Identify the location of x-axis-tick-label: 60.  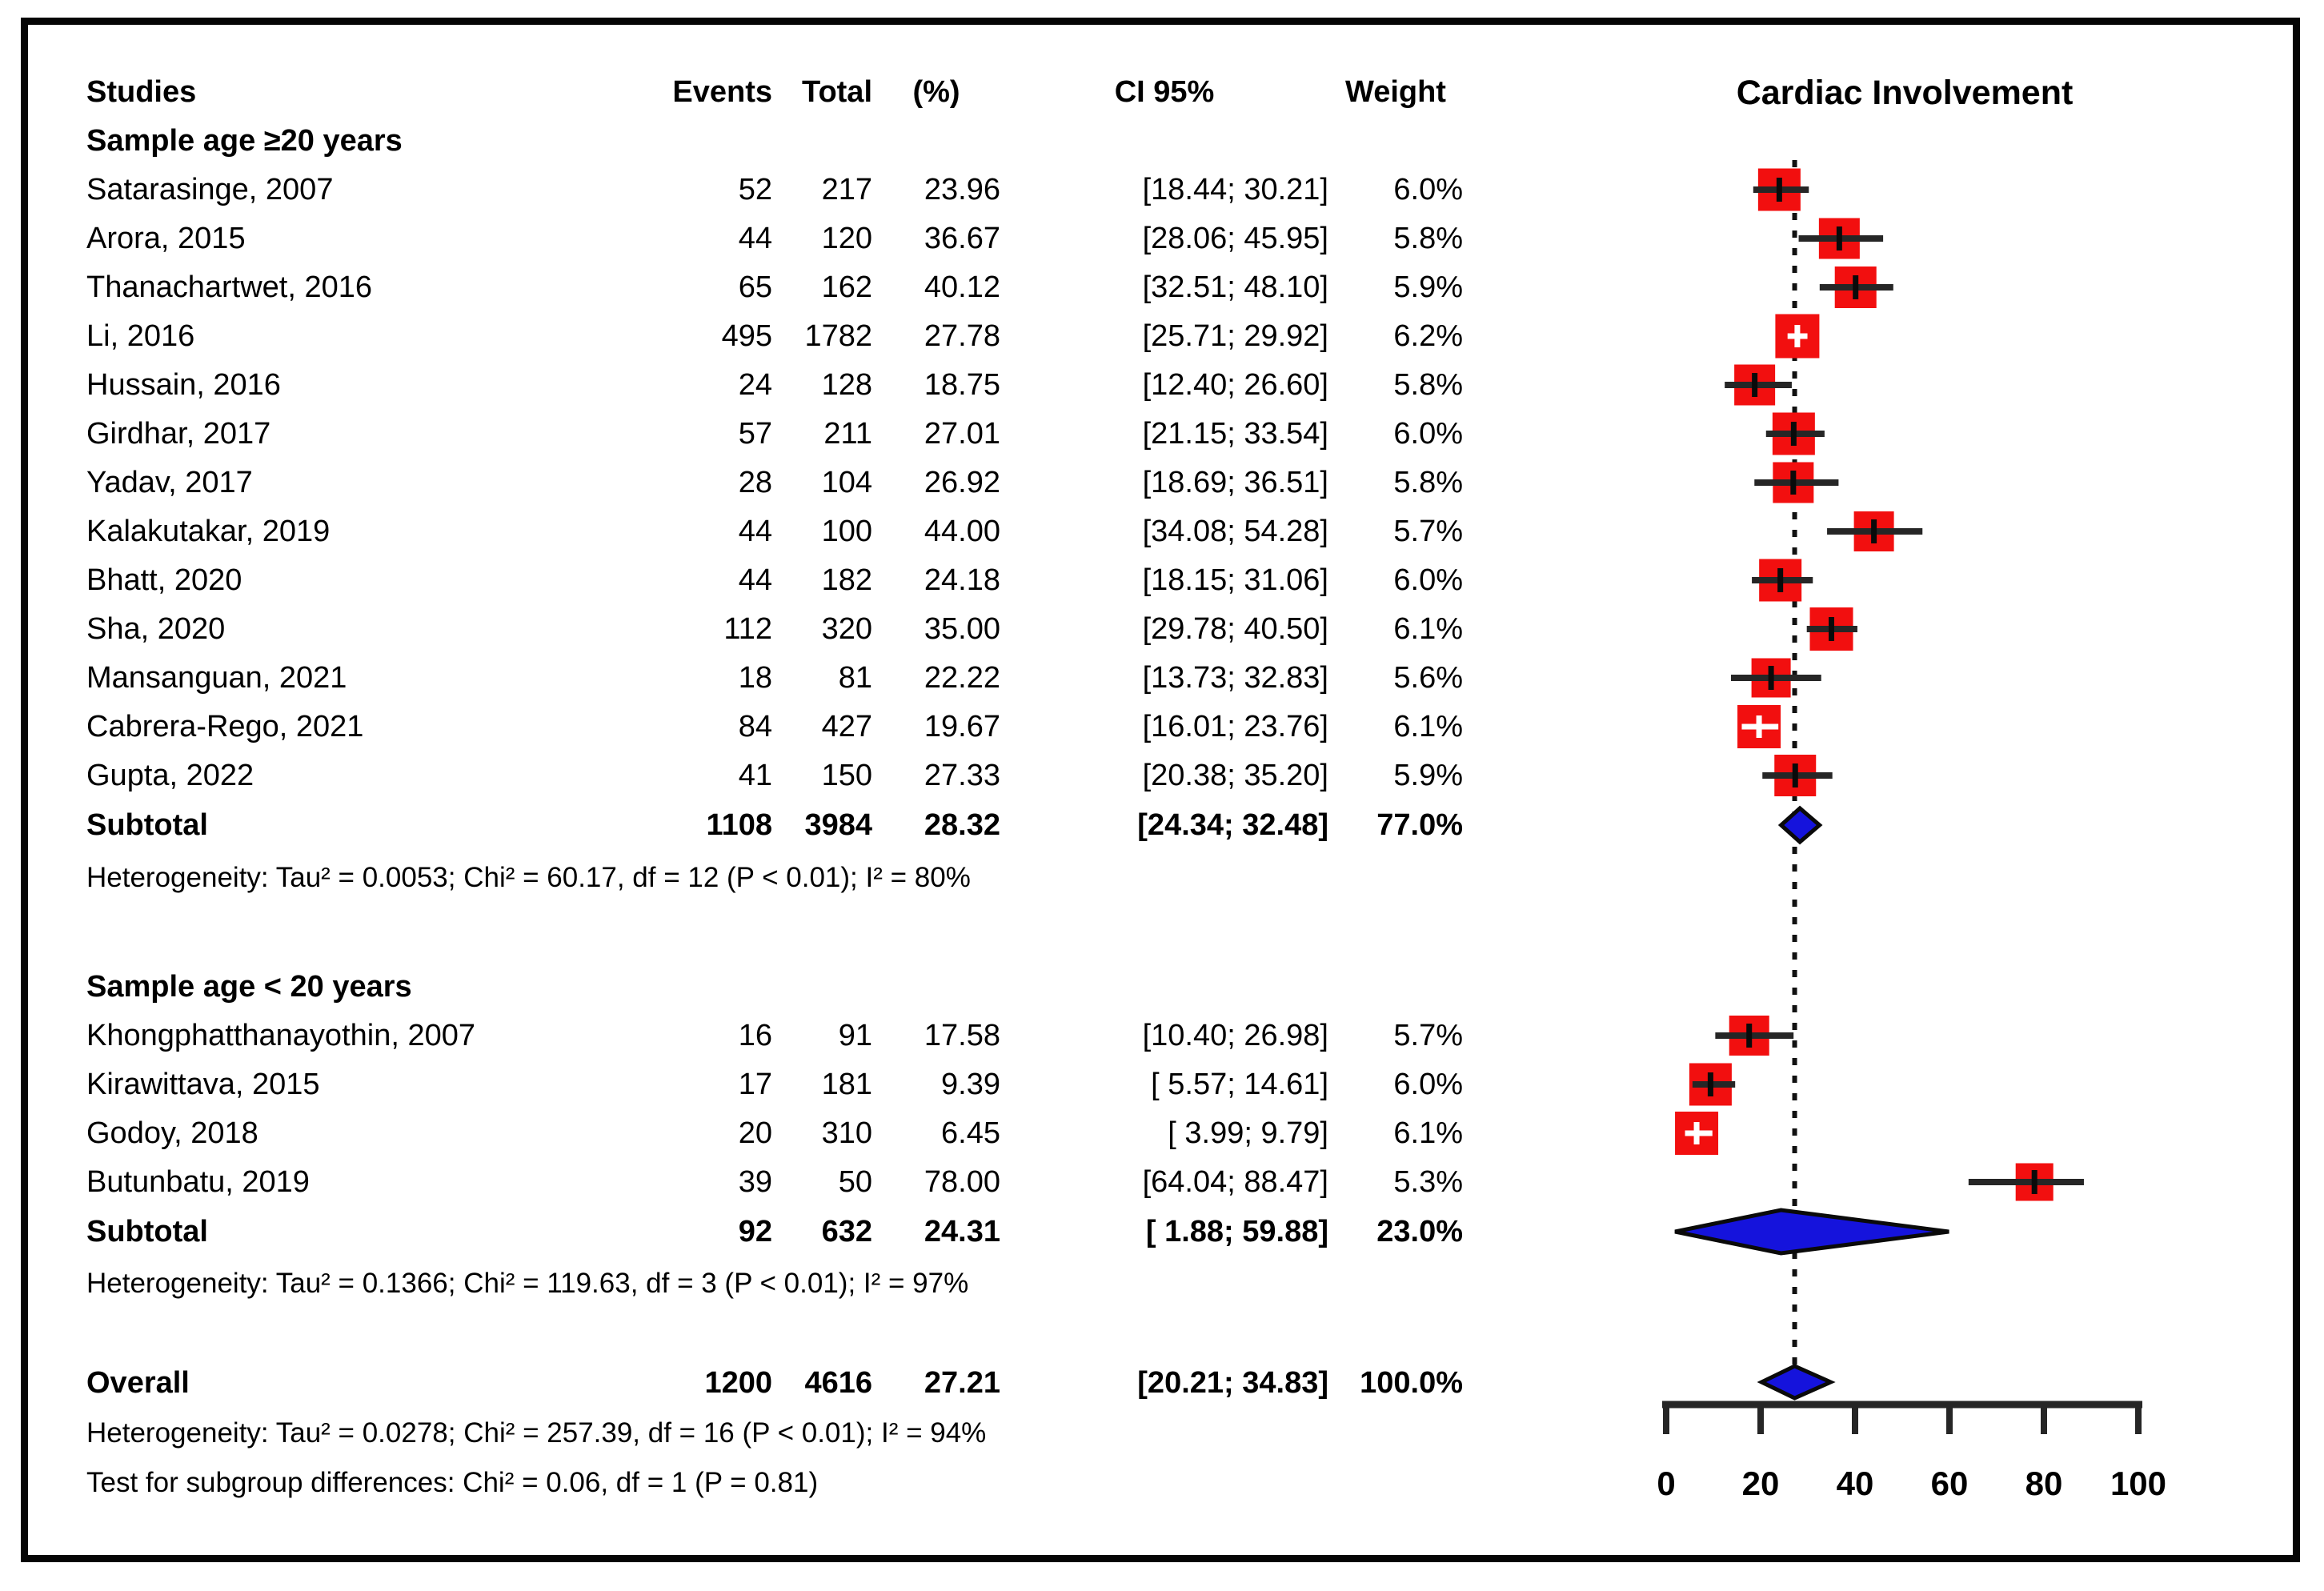
(1950, 1484).